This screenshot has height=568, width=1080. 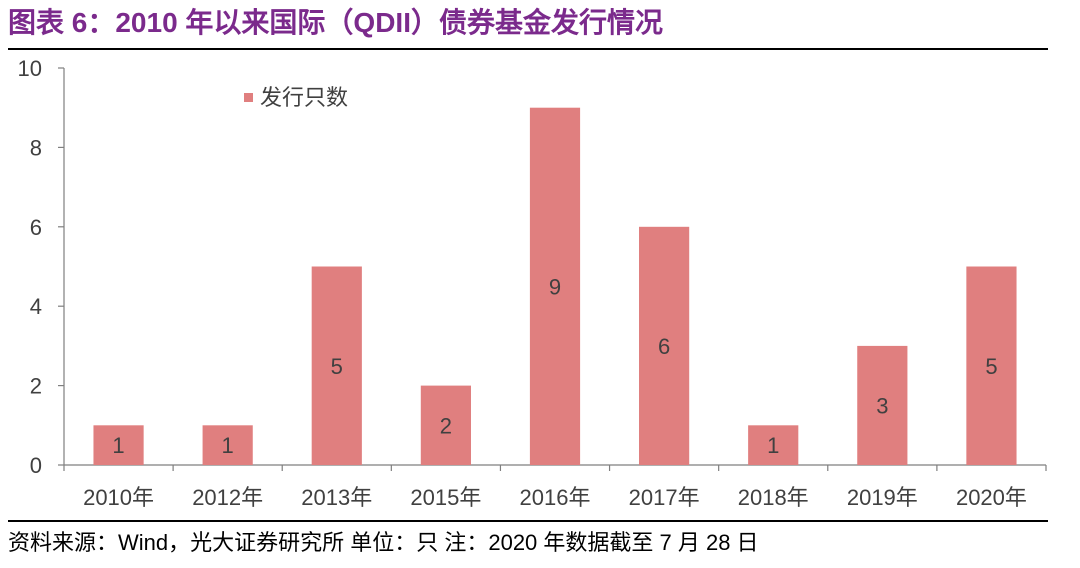 I want to click on y-axis: 0 2 4 6 8 10, so click(x=41, y=267).